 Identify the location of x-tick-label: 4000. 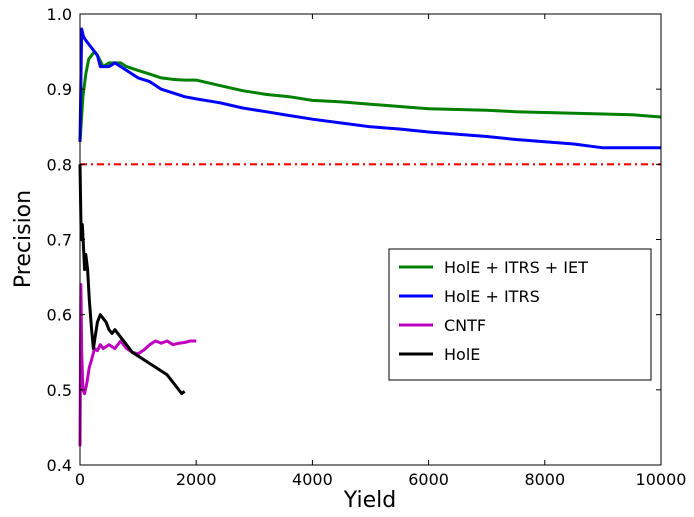
(312, 479).